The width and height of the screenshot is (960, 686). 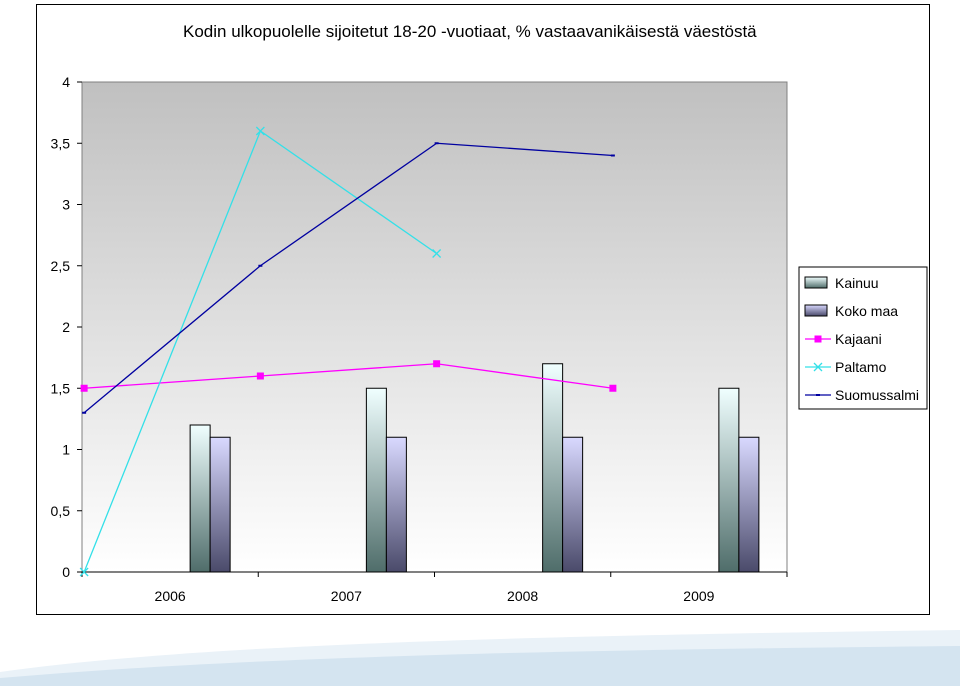 I want to click on y-tick-label: 3,5, so click(x=61, y=143).